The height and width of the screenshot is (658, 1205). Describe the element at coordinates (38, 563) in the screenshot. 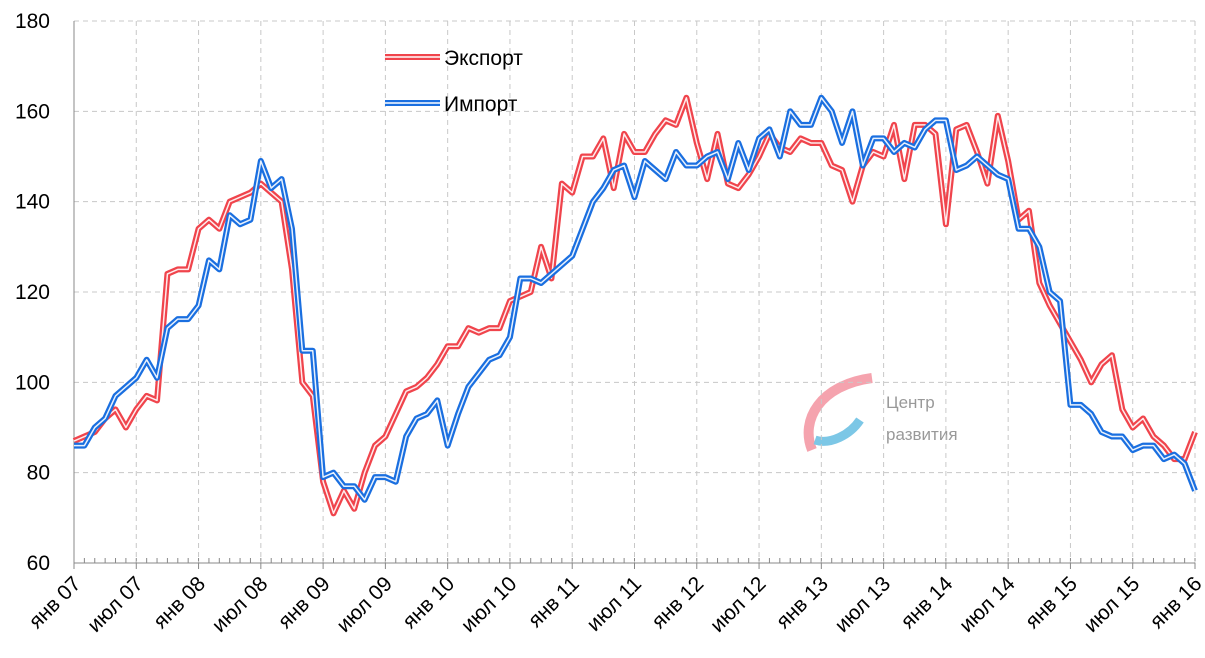

I see `y-tick-label: 60` at that location.